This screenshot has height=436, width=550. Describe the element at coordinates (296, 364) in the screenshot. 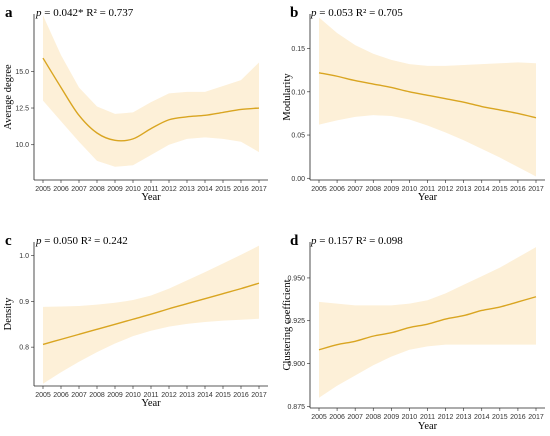

I see `y-tick-label: 0.900` at that location.